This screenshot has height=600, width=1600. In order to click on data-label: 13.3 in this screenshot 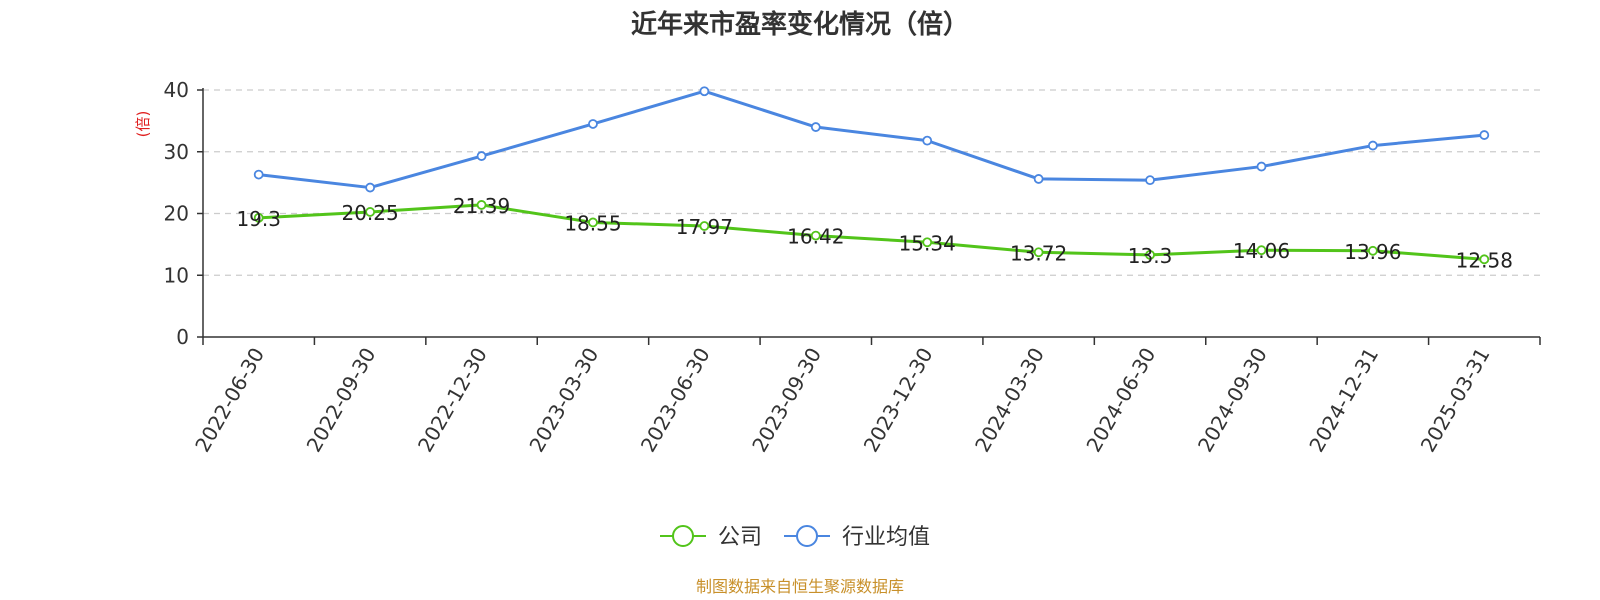, I will do `click(1150, 256)`.